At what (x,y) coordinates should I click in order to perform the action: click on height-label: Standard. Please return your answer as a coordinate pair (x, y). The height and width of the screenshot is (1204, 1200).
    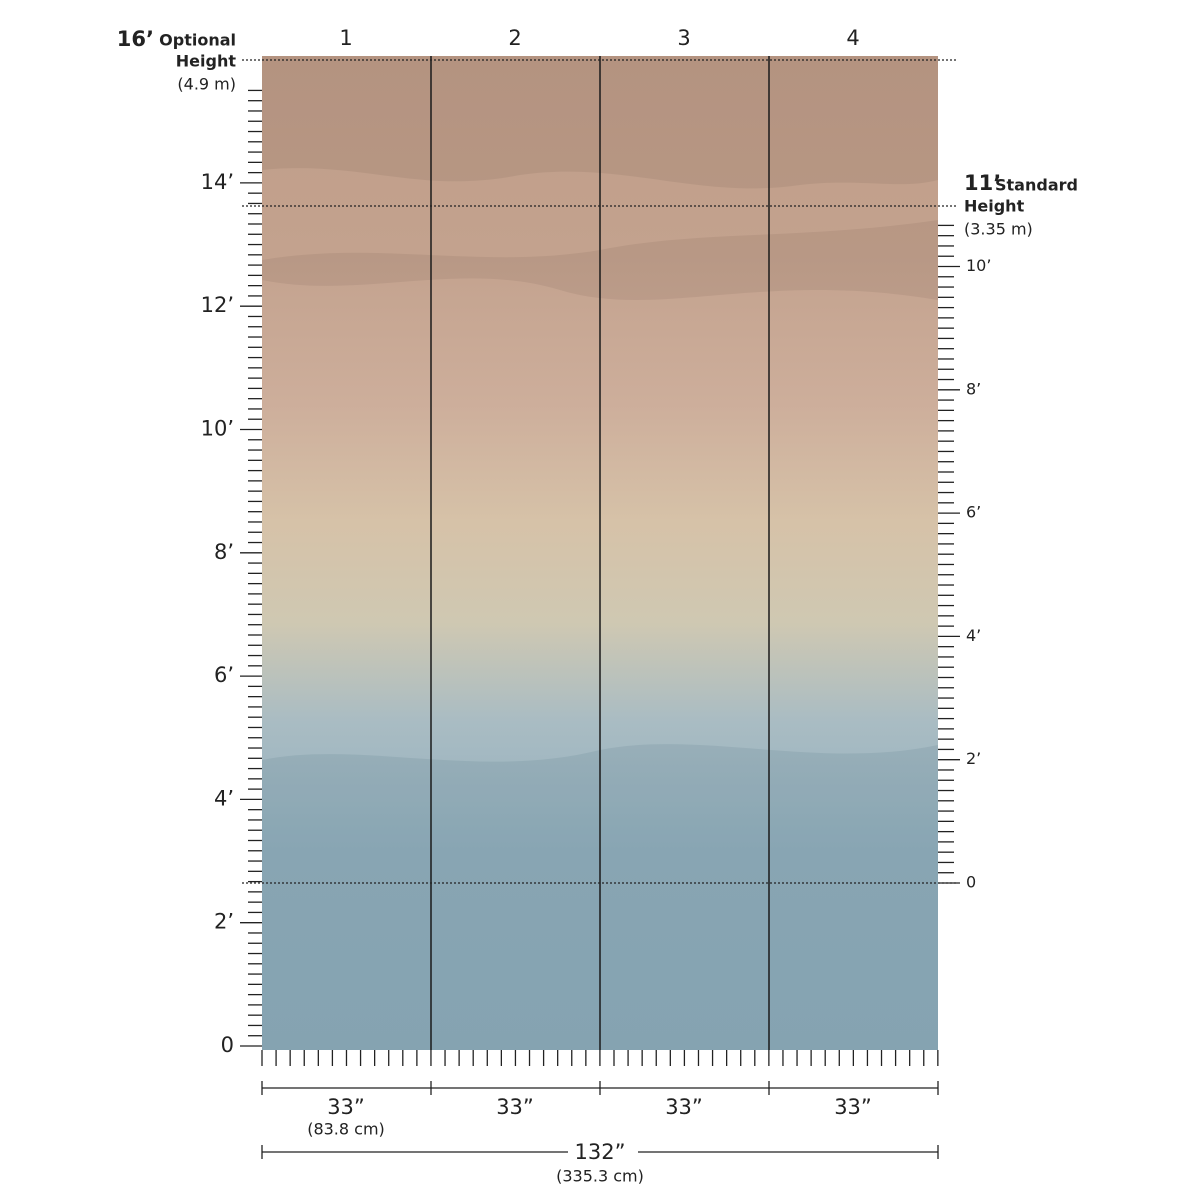
    Looking at the image, I should click on (1036, 185).